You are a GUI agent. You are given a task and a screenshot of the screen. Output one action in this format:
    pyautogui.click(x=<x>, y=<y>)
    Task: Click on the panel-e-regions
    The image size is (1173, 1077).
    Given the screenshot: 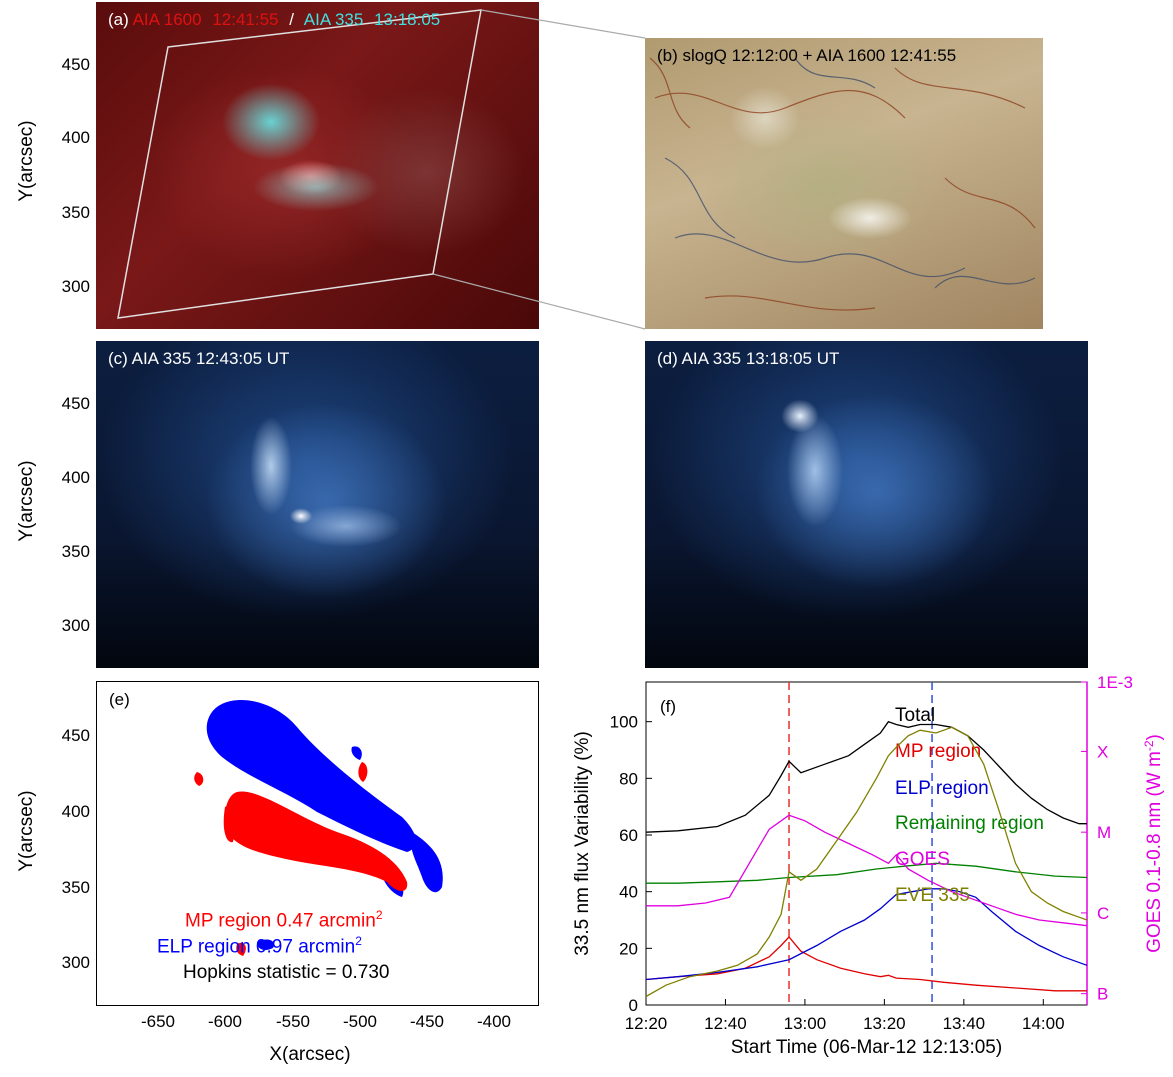 What is the action you would take?
    pyautogui.click(x=318, y=828)
    